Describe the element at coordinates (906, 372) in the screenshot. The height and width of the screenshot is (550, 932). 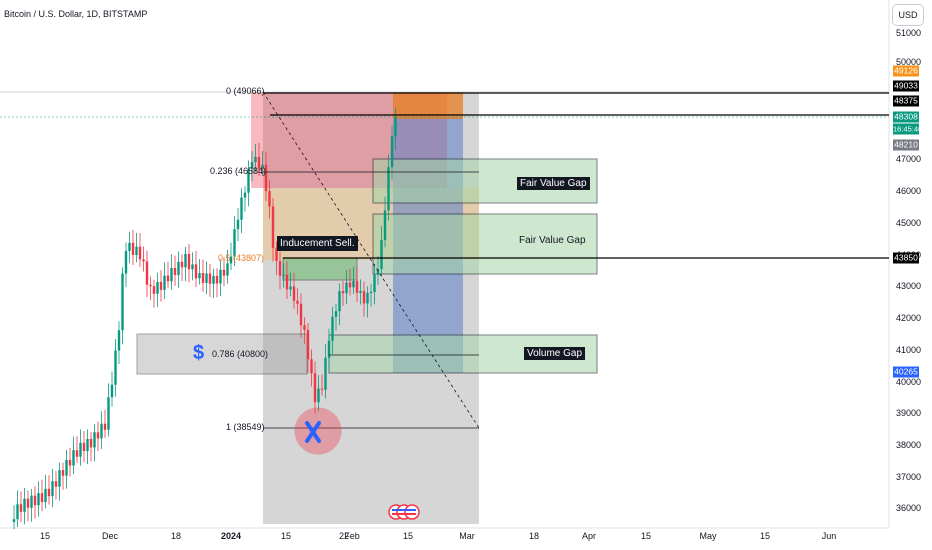
I see `price-tag: 40265` at that location.